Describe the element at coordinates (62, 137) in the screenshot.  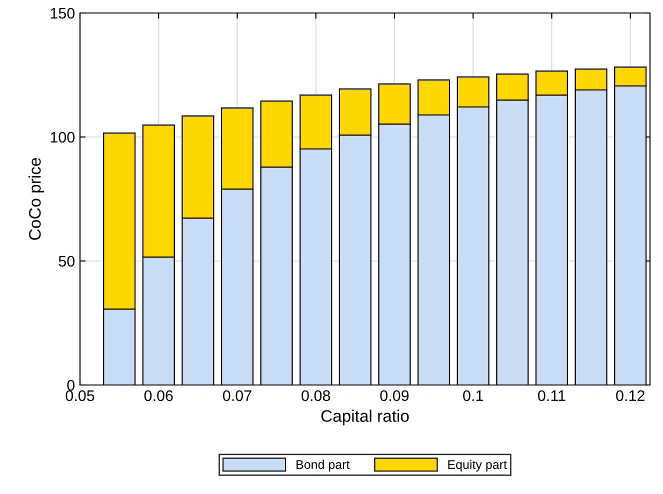
I see `y-tick-label: 100` at that location.